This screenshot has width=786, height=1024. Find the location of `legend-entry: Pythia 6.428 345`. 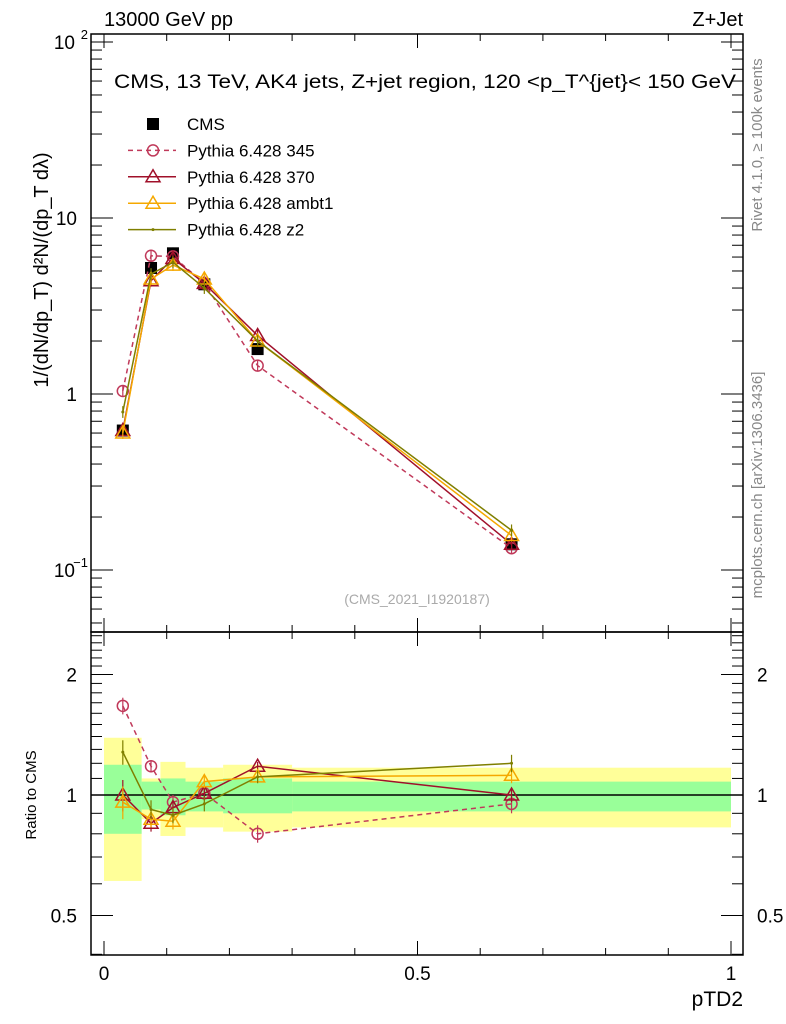

legend-entry: Pythia 6.428 345 is located at coordinates (251, 150).